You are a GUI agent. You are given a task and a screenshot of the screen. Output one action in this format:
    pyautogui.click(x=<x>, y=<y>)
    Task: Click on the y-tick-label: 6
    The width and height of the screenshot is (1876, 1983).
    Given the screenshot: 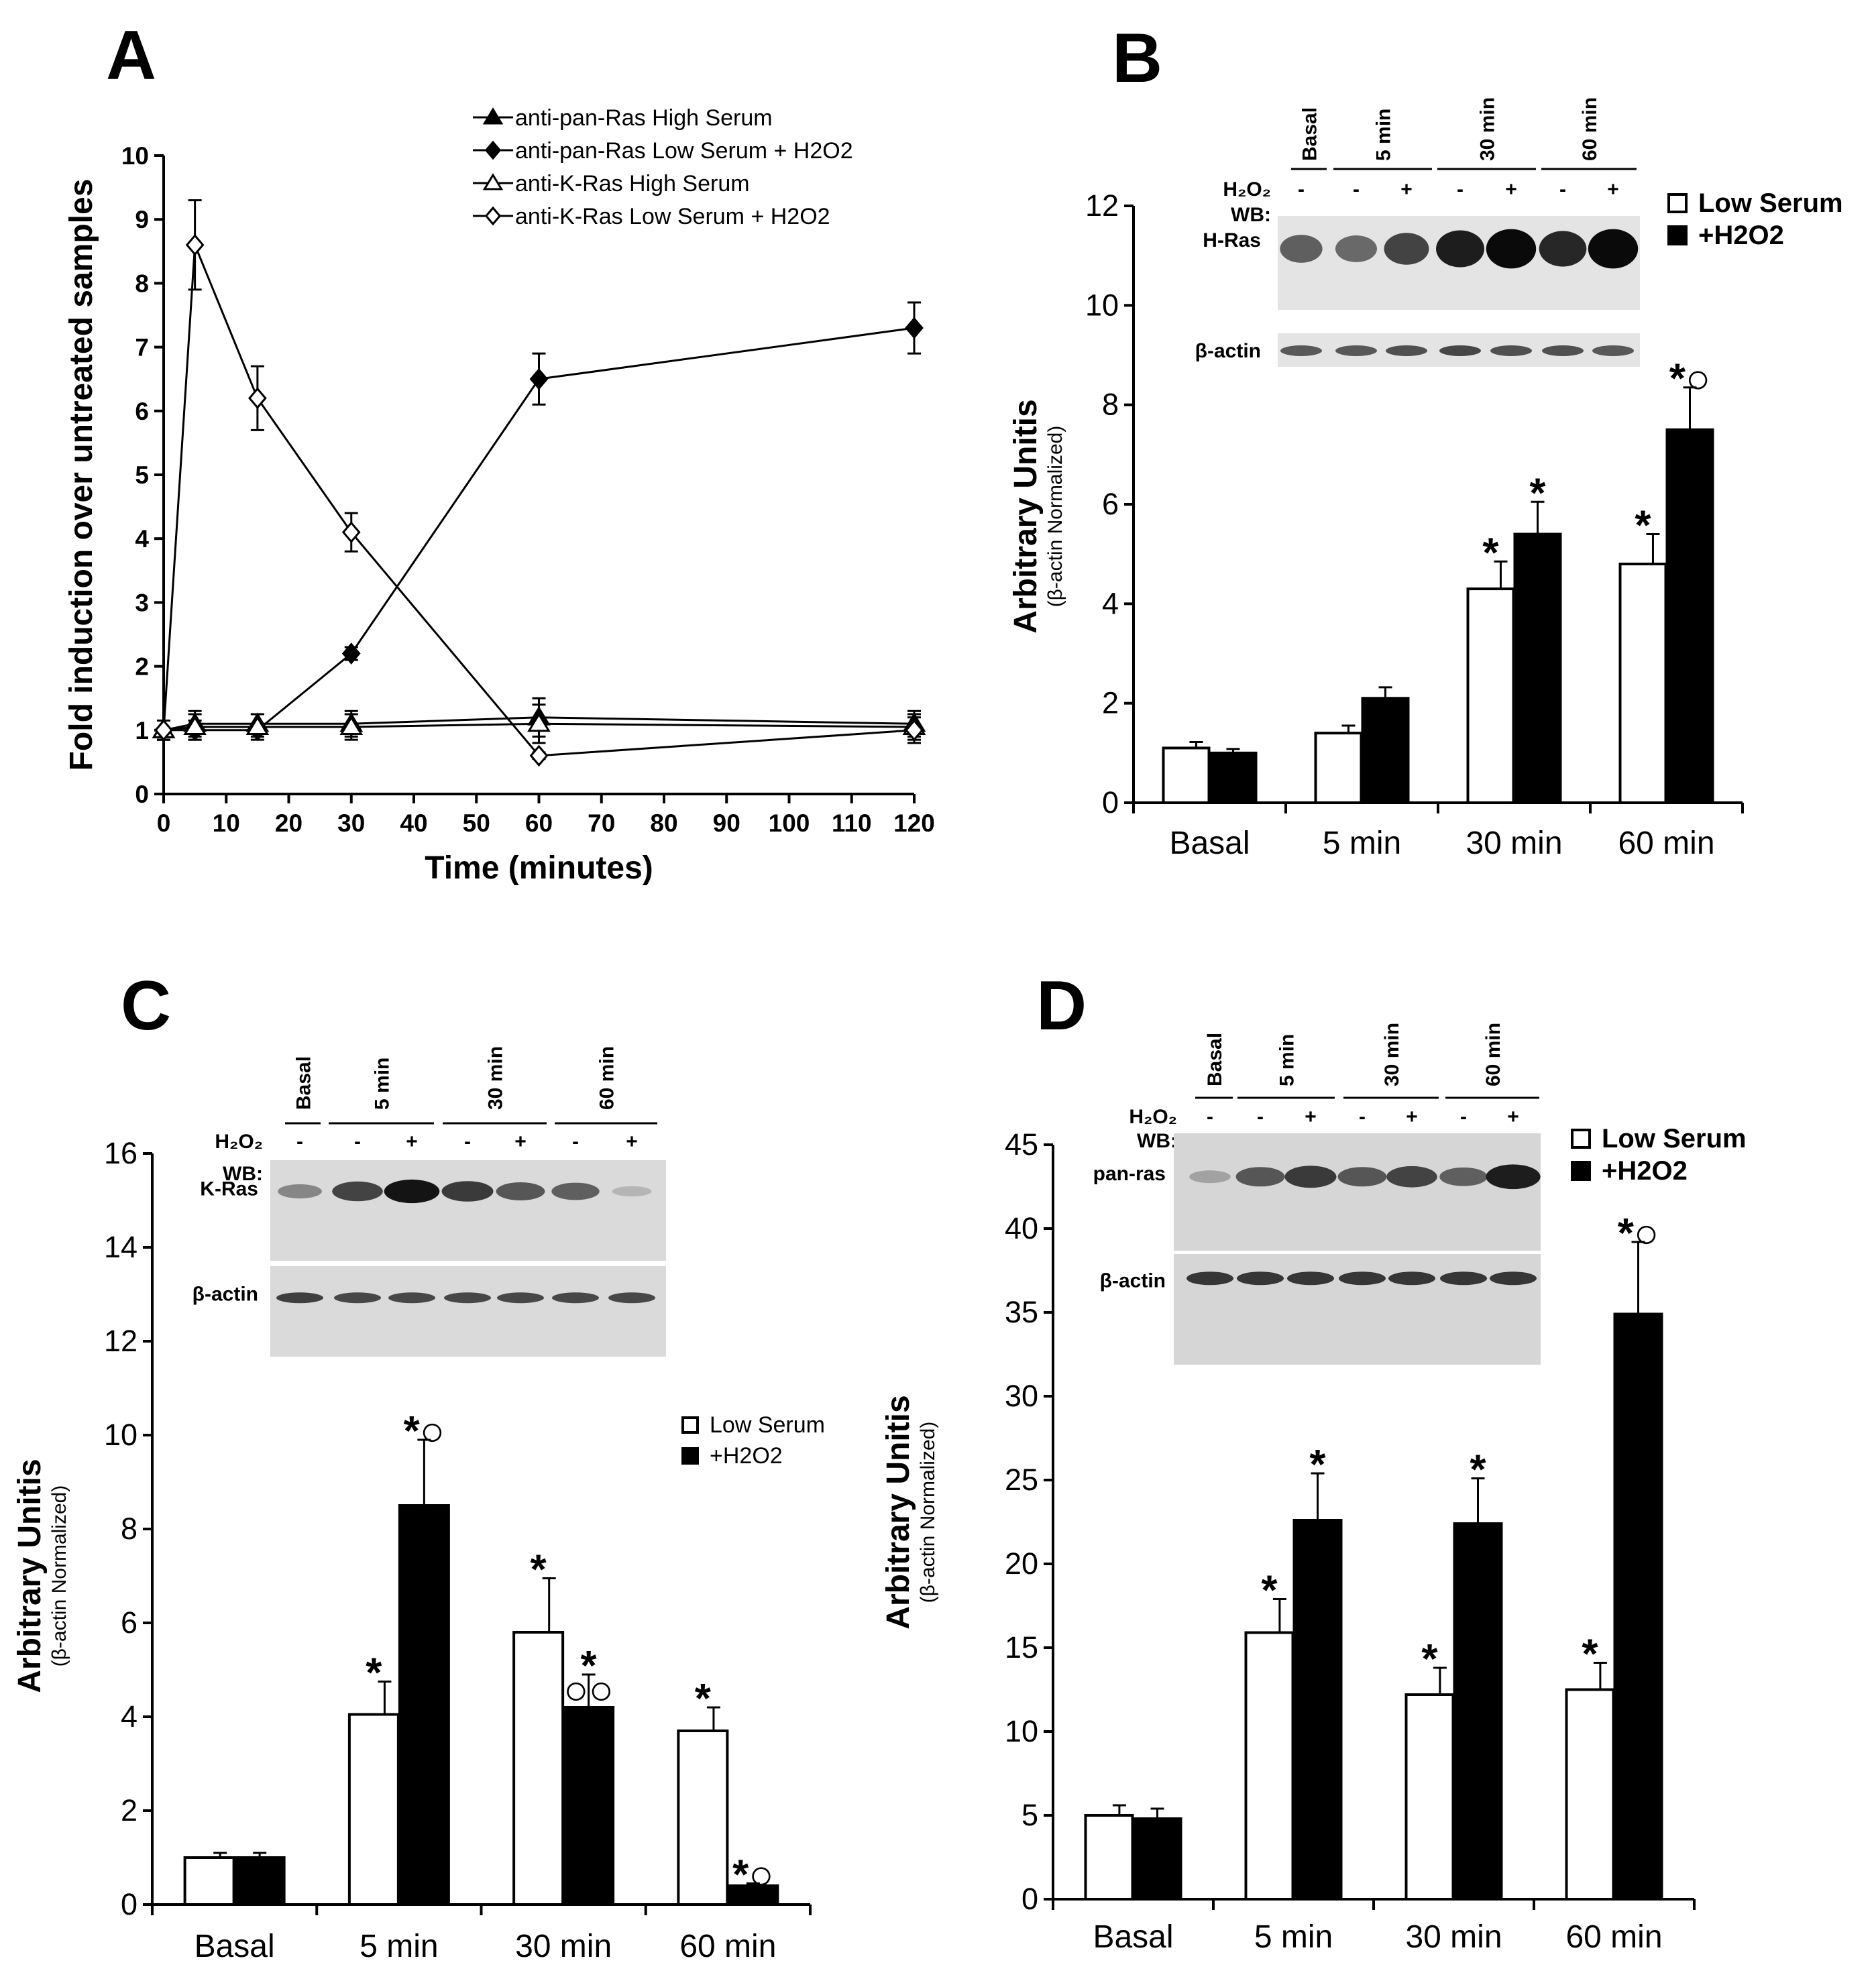 What is the action you would take?
    pyautogui.click(x=129, y=1622)
    